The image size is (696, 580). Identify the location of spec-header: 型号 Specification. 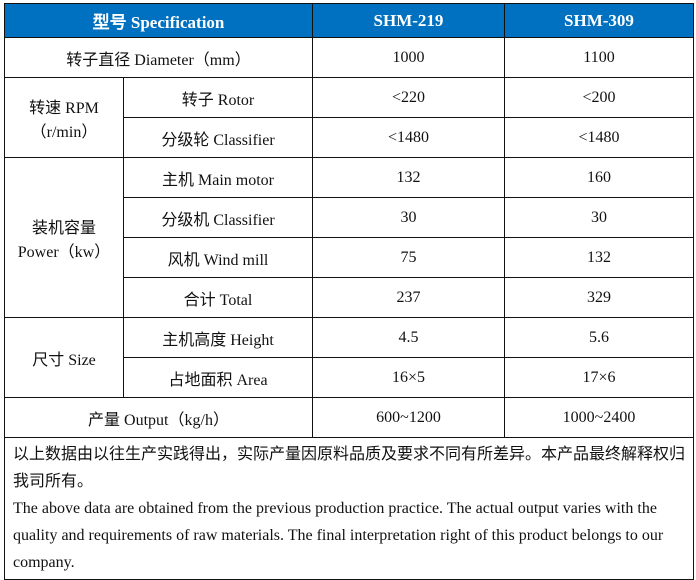
(158, 20).